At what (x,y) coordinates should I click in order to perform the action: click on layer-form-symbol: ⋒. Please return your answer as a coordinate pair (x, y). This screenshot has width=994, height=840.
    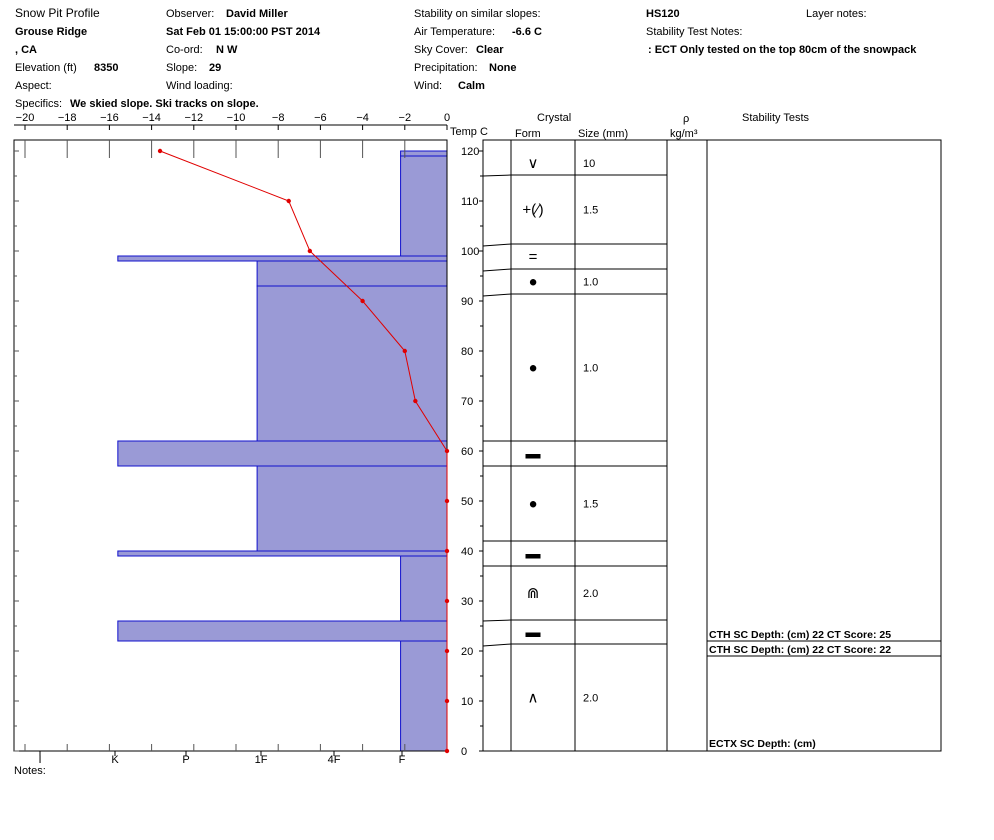
    Looking at the image, I should click on (533, 593).